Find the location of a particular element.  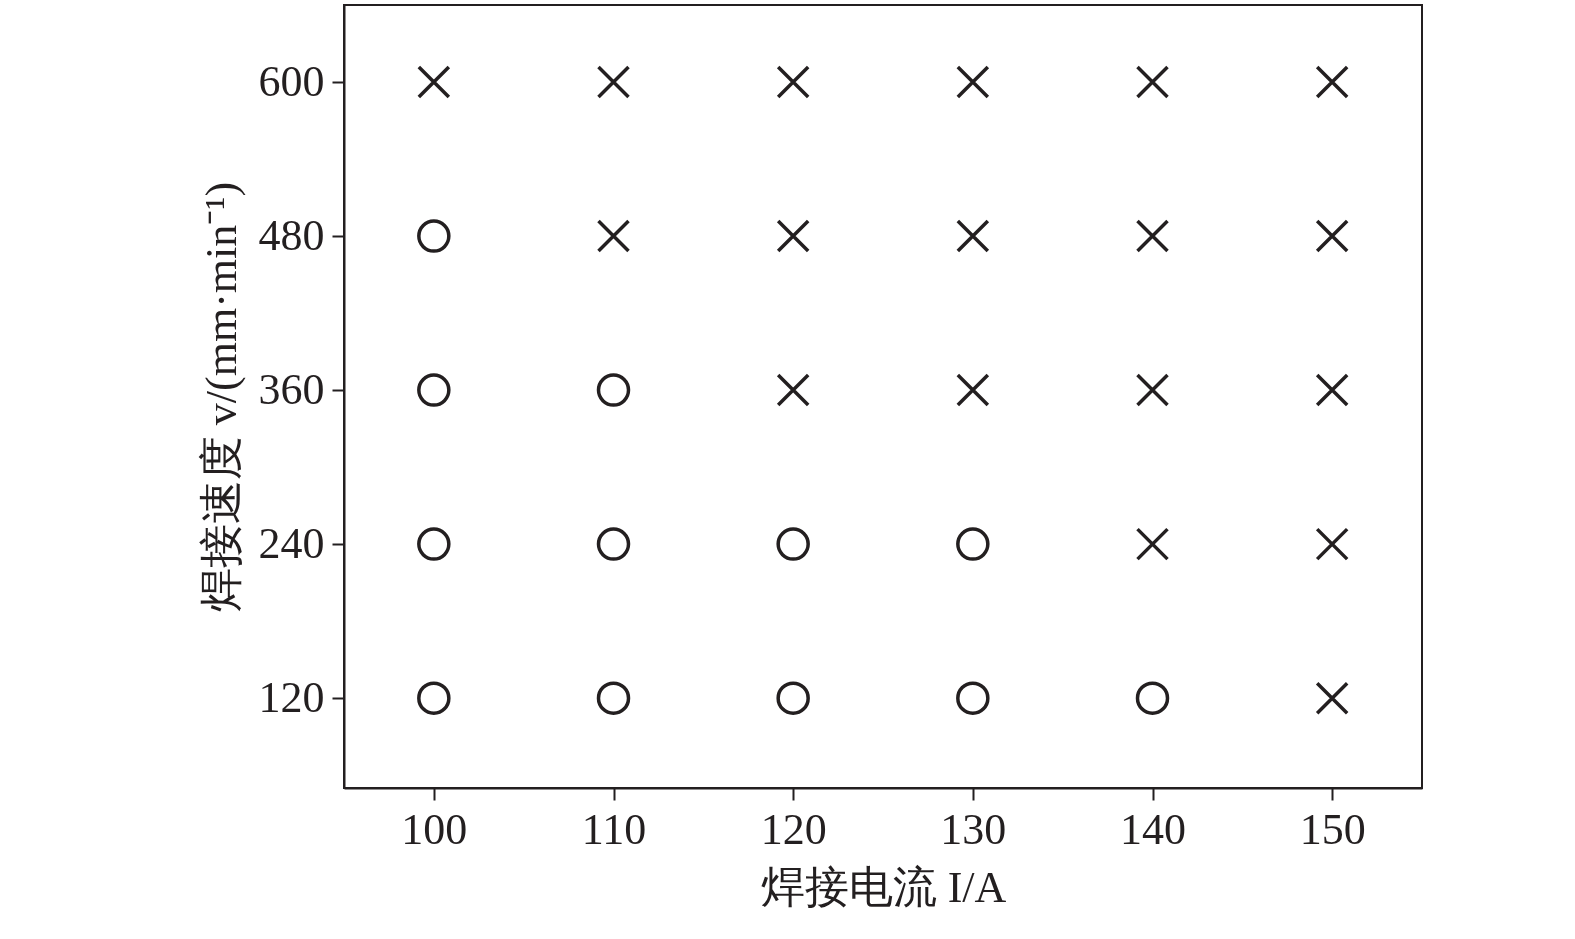

y-tick-label: 360 is located at coordinates (291, 389).